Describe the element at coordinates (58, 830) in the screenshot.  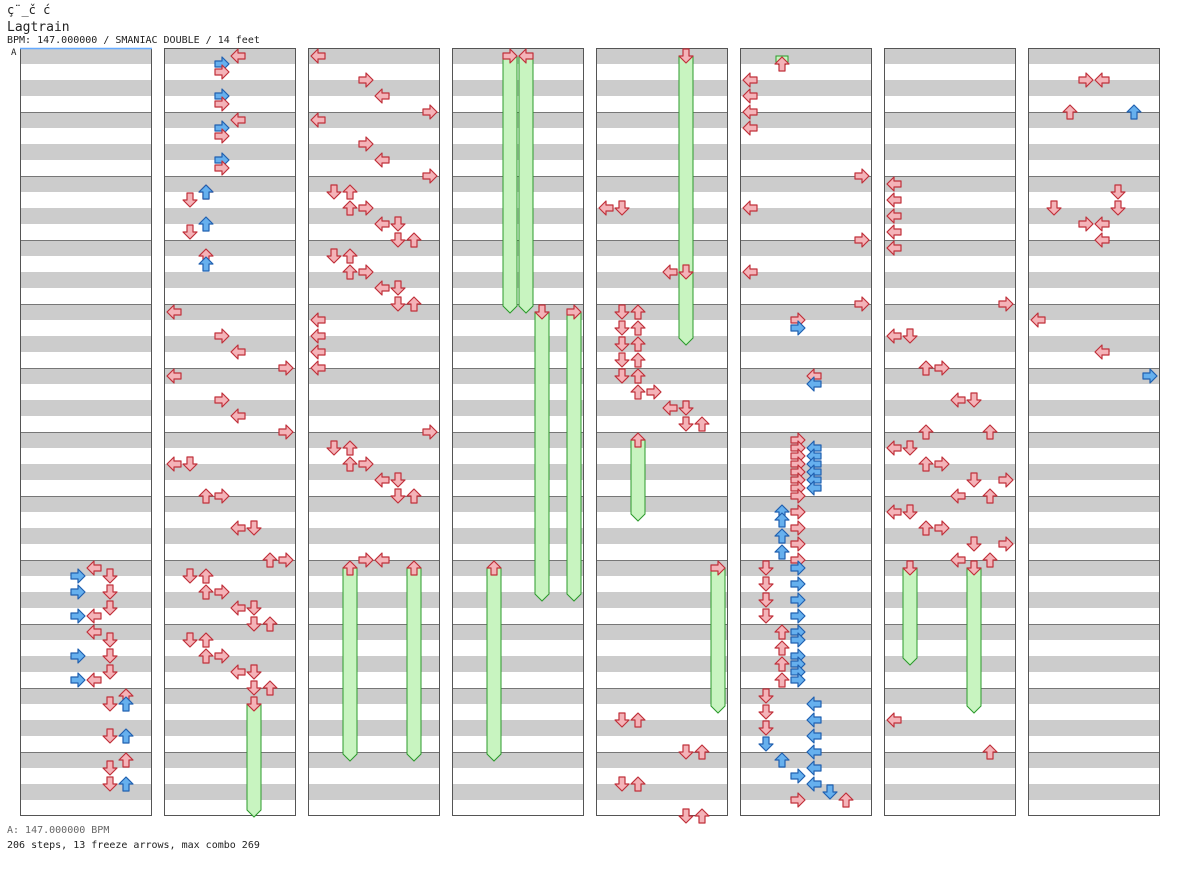
I see `bpm-summary: A: 147.000000 BPM` at that location.